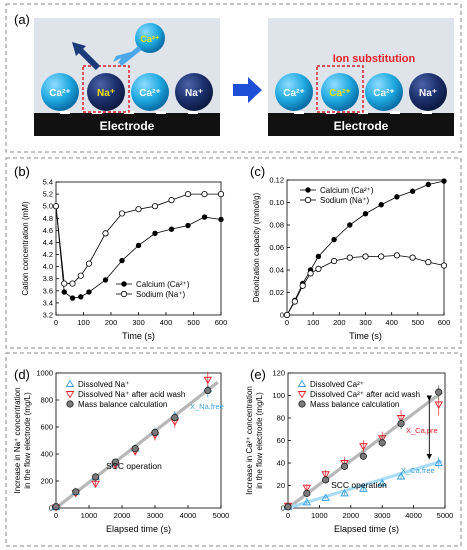 The width and height of the screenshot is (467, 550). What do you see at coordinates (163, 284) in the screenshot?
I see `legend-label-b-0: Calcium (Ca²⁺)` at bounding box center [163, 284].